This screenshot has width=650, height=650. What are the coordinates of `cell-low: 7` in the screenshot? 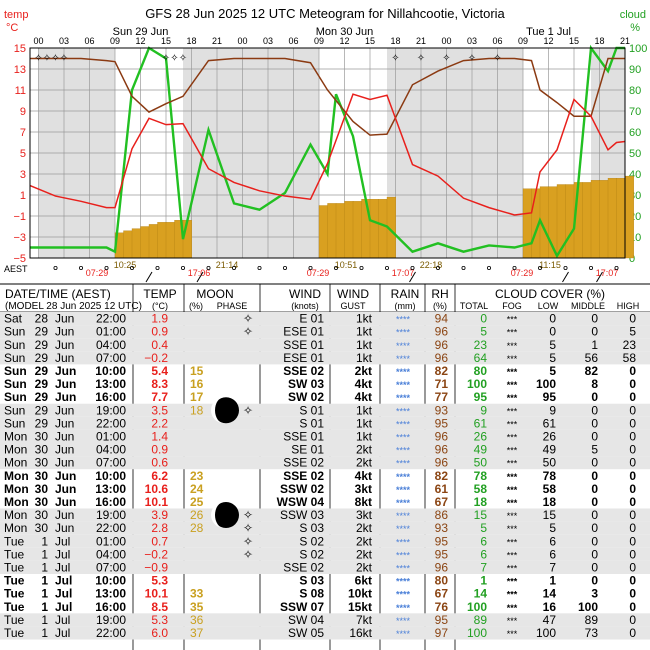 It's located at (552, 568).